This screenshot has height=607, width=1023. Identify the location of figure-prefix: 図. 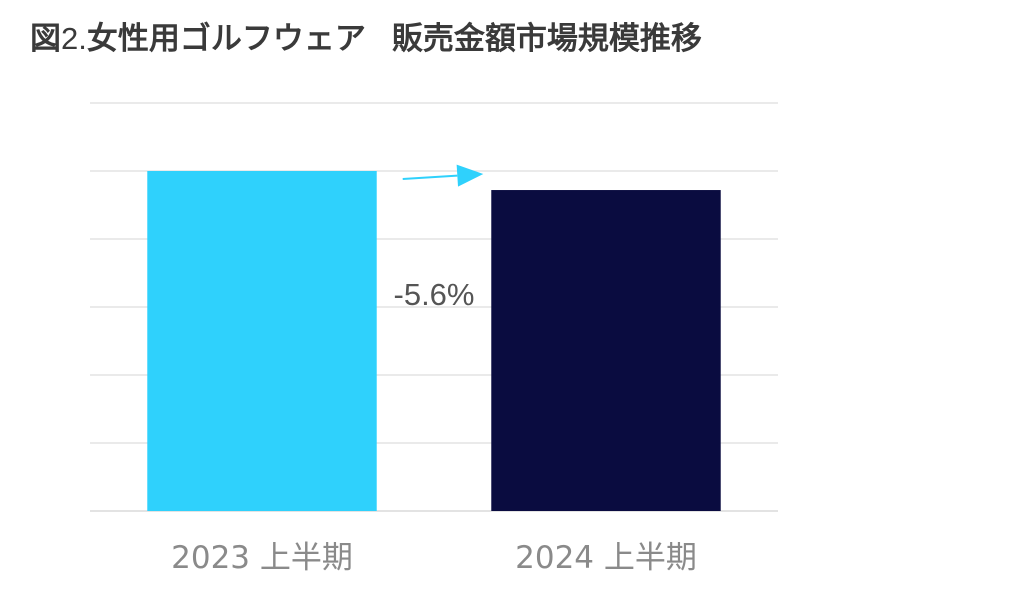
(45, 39).